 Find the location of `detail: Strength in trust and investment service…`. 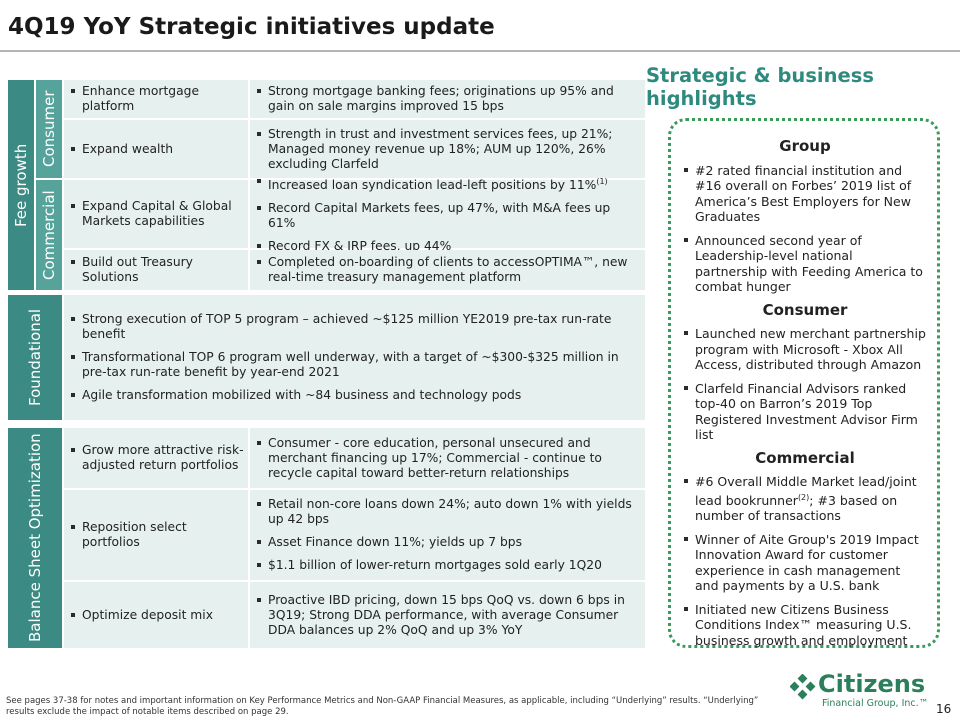

detail: Strength in trust and investment service… is located at coordinates (448, 149).